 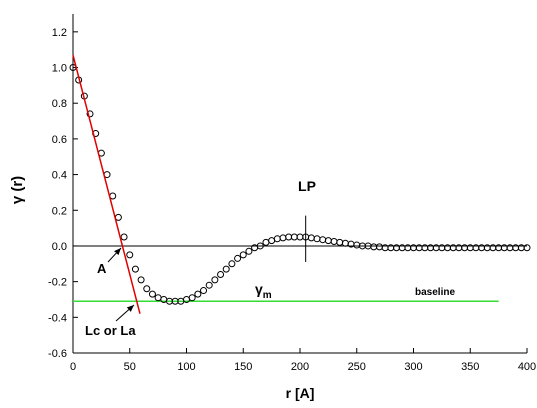 What do you see at coordinates (300, 367) in the screenshot?
I see `x-tick-label: 200` at bounding box center [300, 367].